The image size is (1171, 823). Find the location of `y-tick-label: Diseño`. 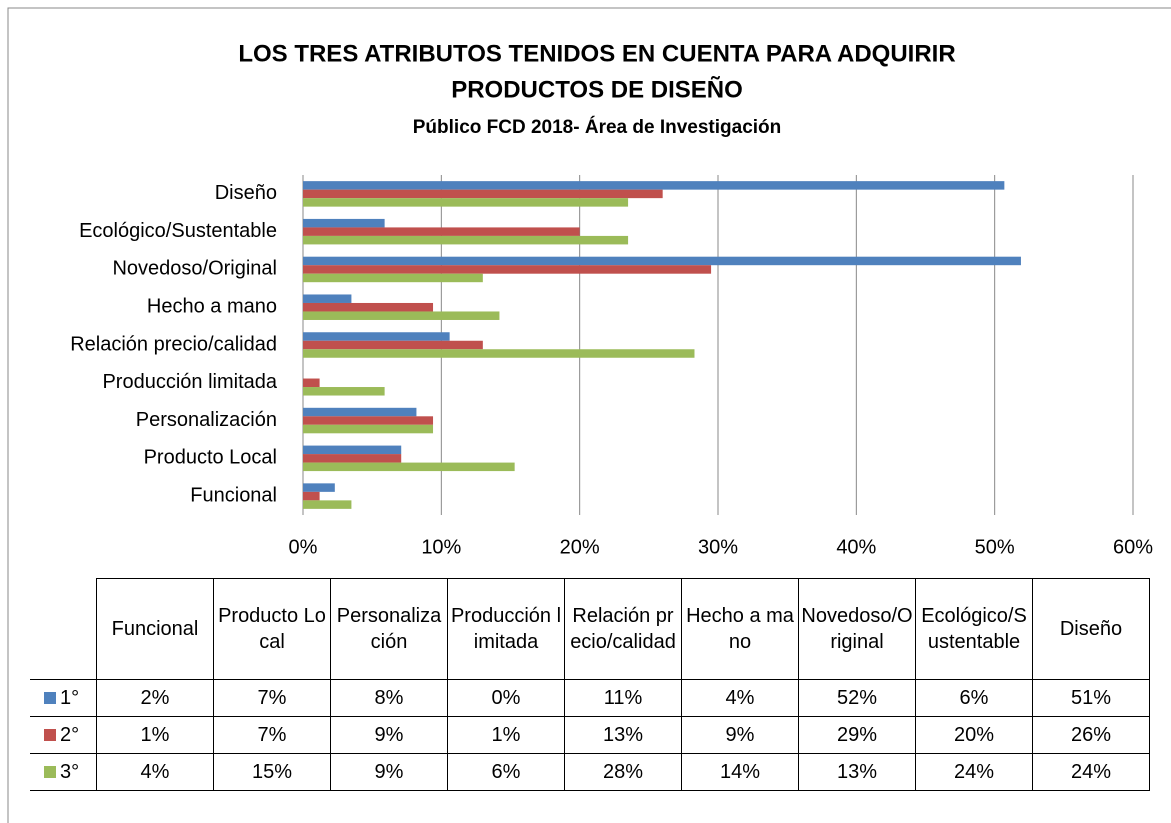

y-tick-label: Diseño is located at coordinates (246, 193).